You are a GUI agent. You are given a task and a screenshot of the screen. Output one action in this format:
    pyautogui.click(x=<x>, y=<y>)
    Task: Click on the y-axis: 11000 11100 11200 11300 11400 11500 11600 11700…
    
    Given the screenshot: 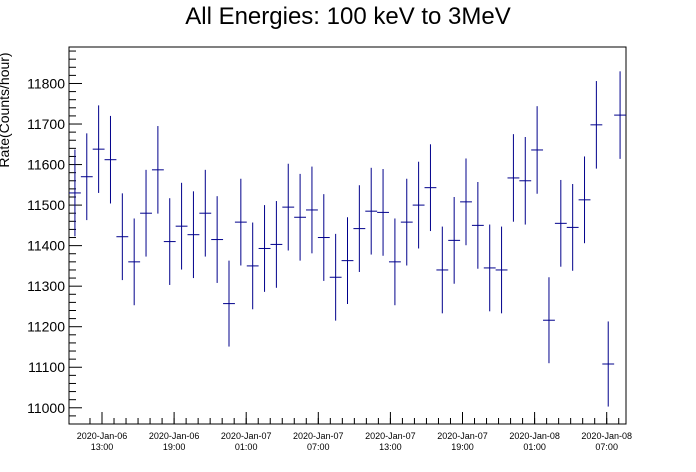 What is the action you would take?
    pyautogui.click(x=54, y=237)
    